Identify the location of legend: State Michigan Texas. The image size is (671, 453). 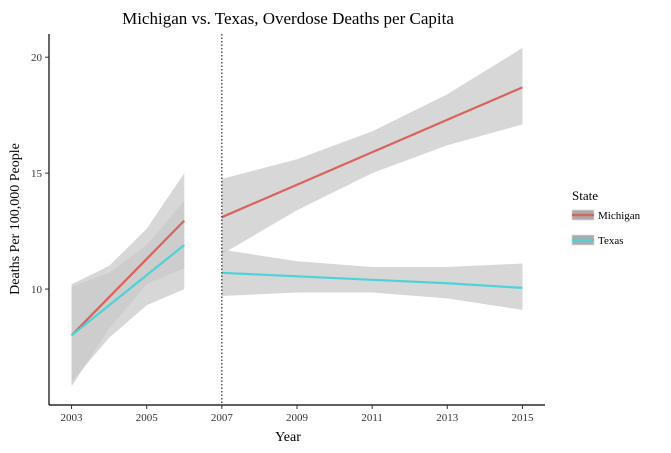
(606, 217).